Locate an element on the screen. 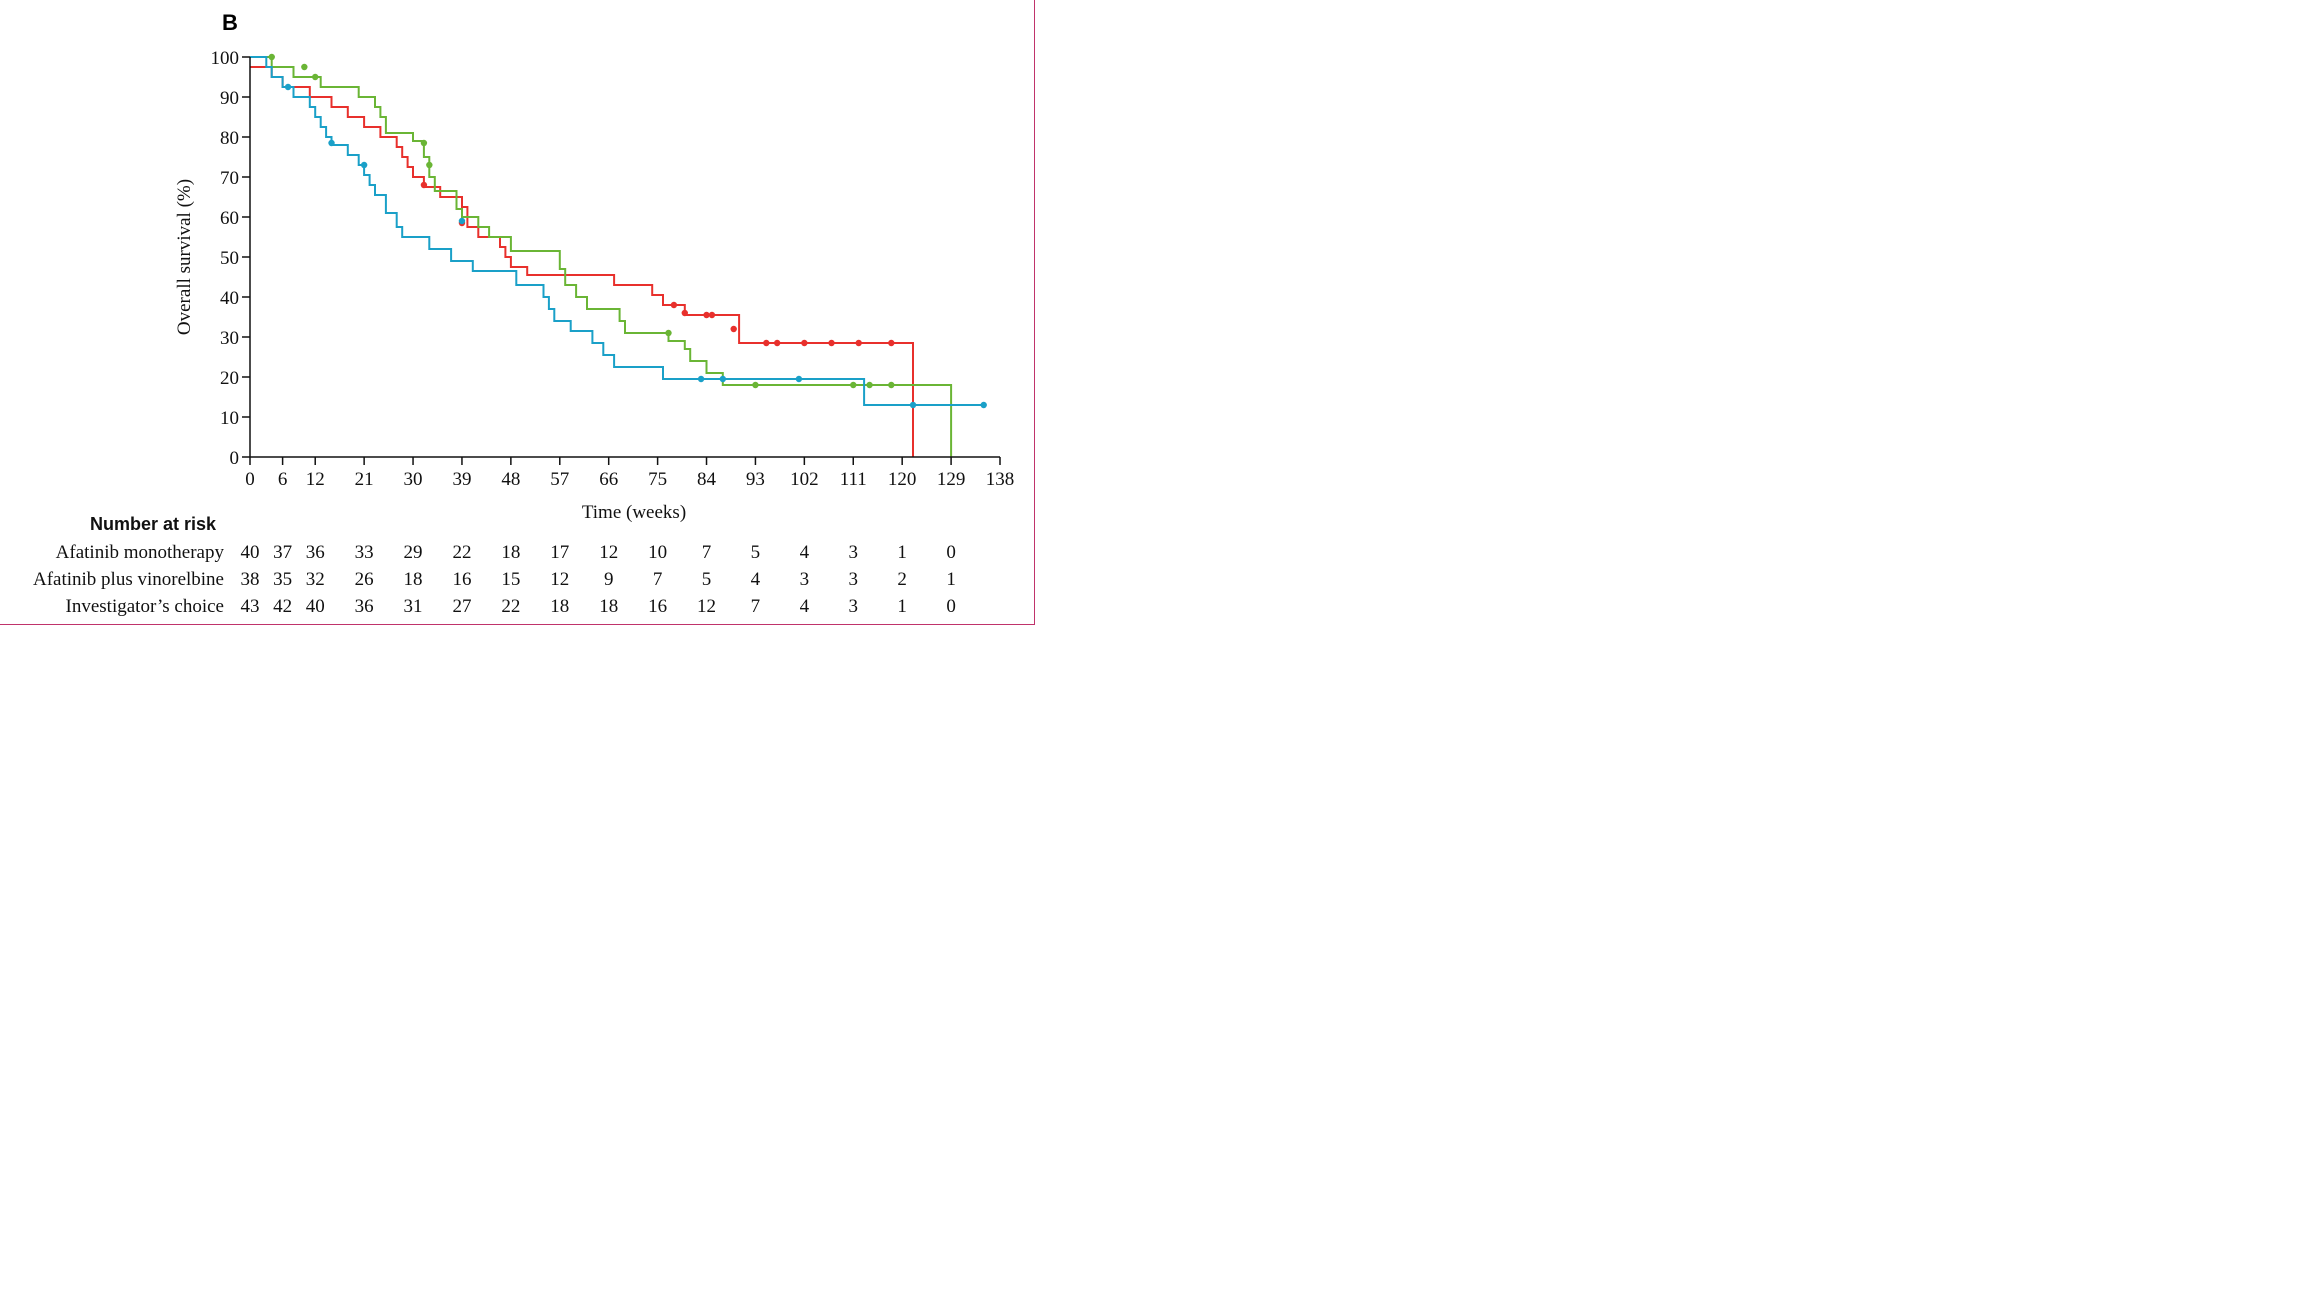 The image size is (2304, 1296). risk-count: 26 is located at coordinates (364, 579).